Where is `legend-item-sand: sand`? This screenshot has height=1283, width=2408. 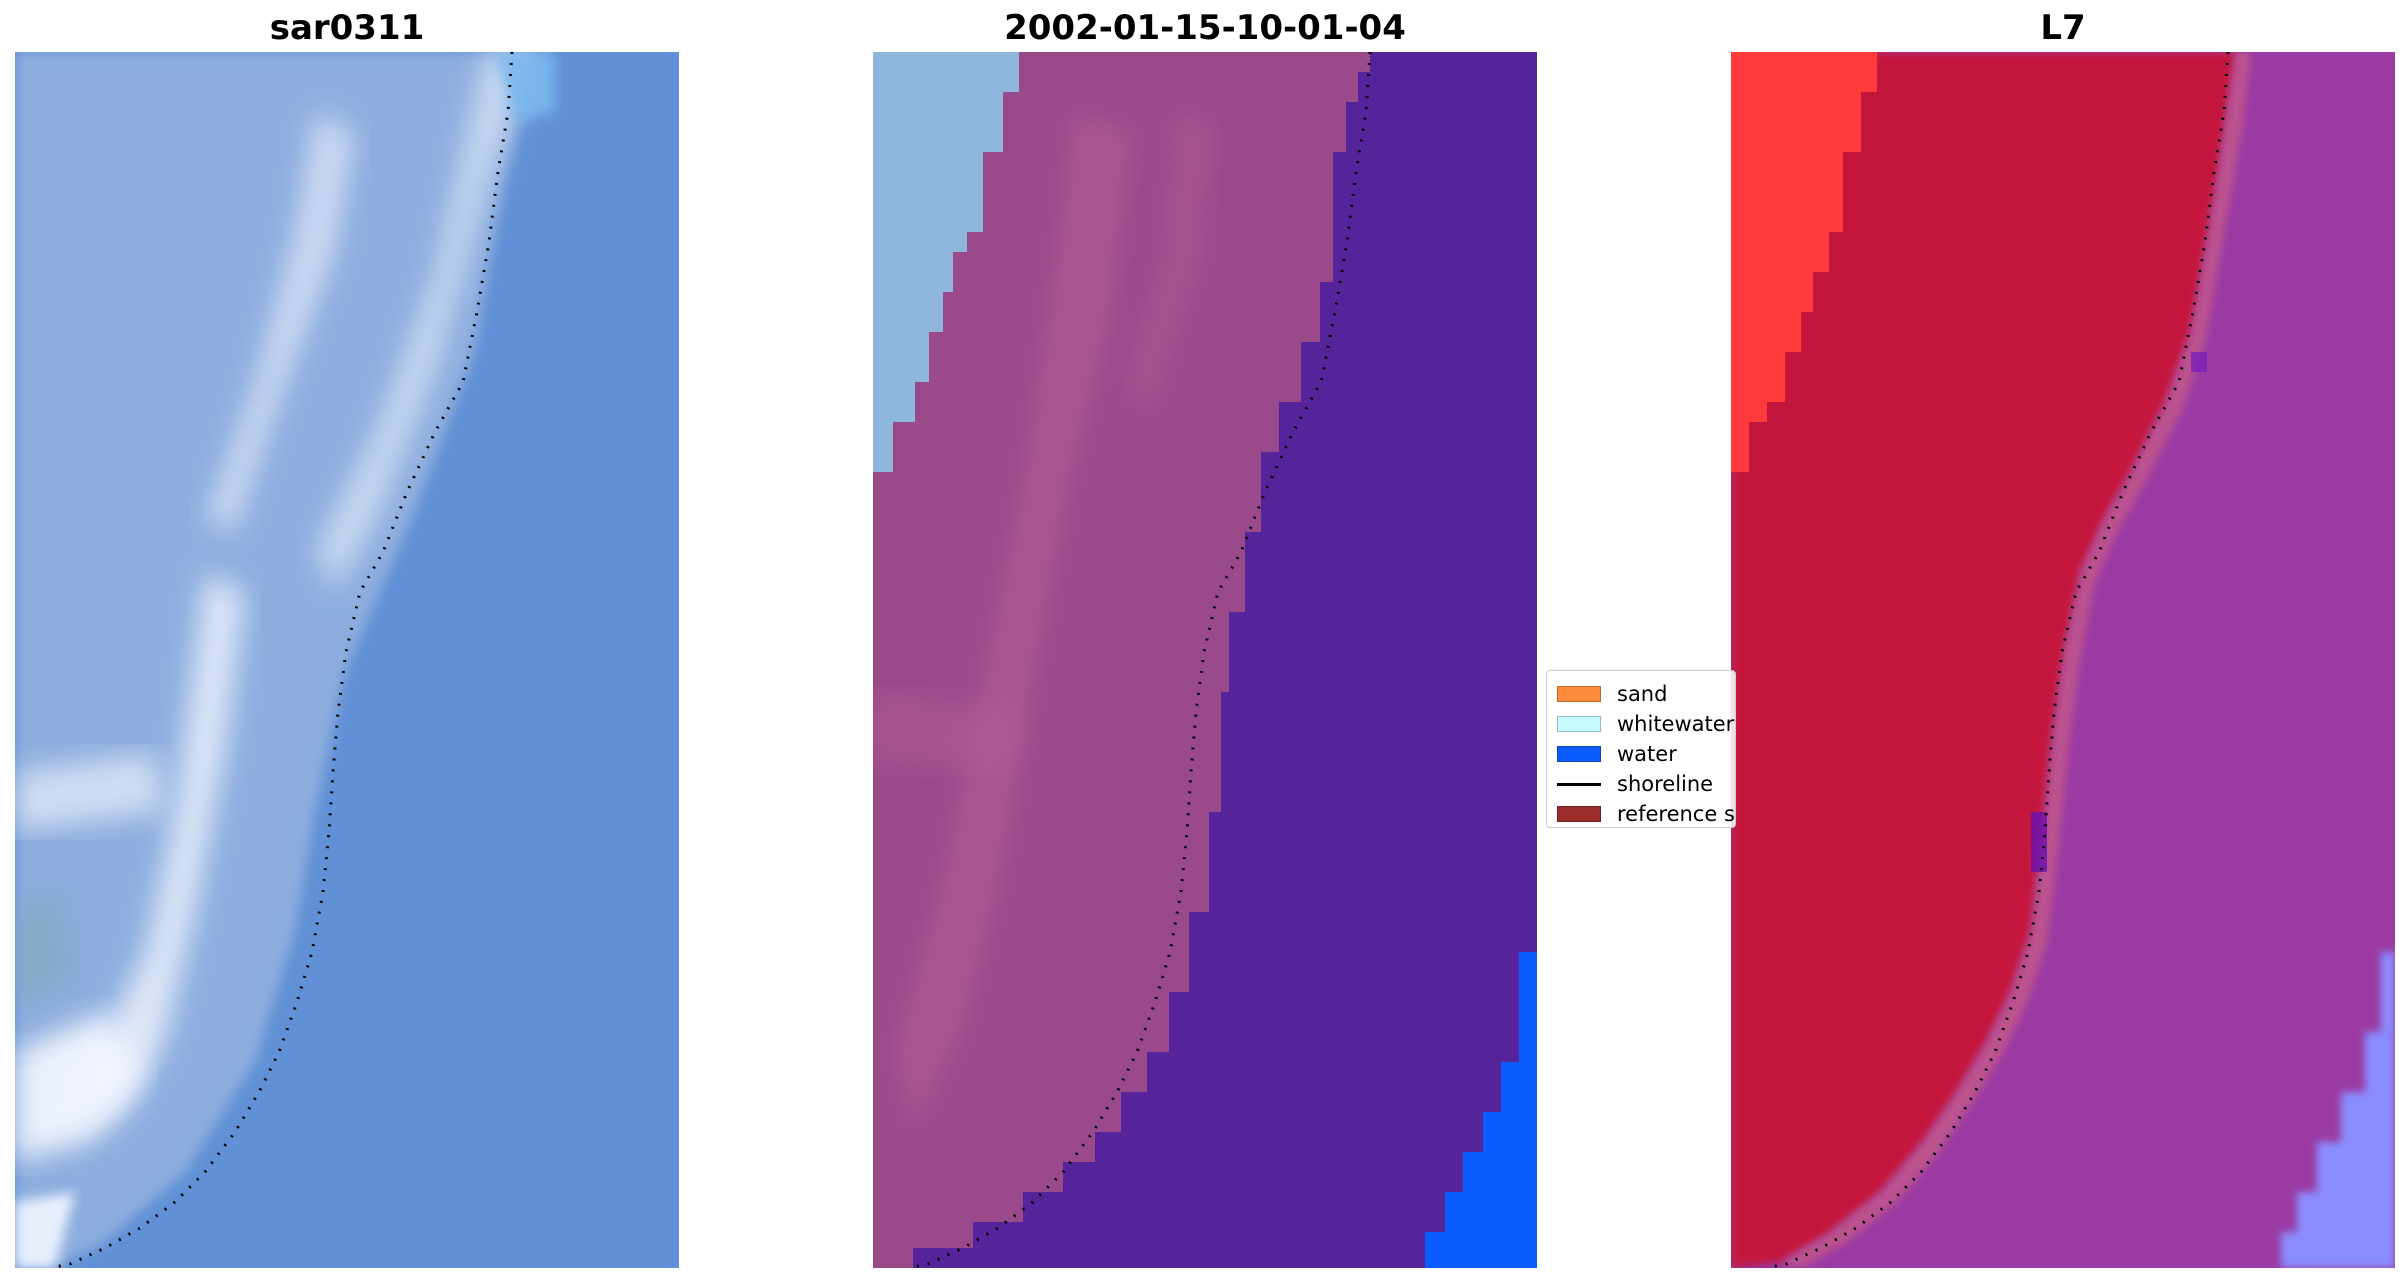
legend-item-sand: sand is located at coordinates (1646, 694).